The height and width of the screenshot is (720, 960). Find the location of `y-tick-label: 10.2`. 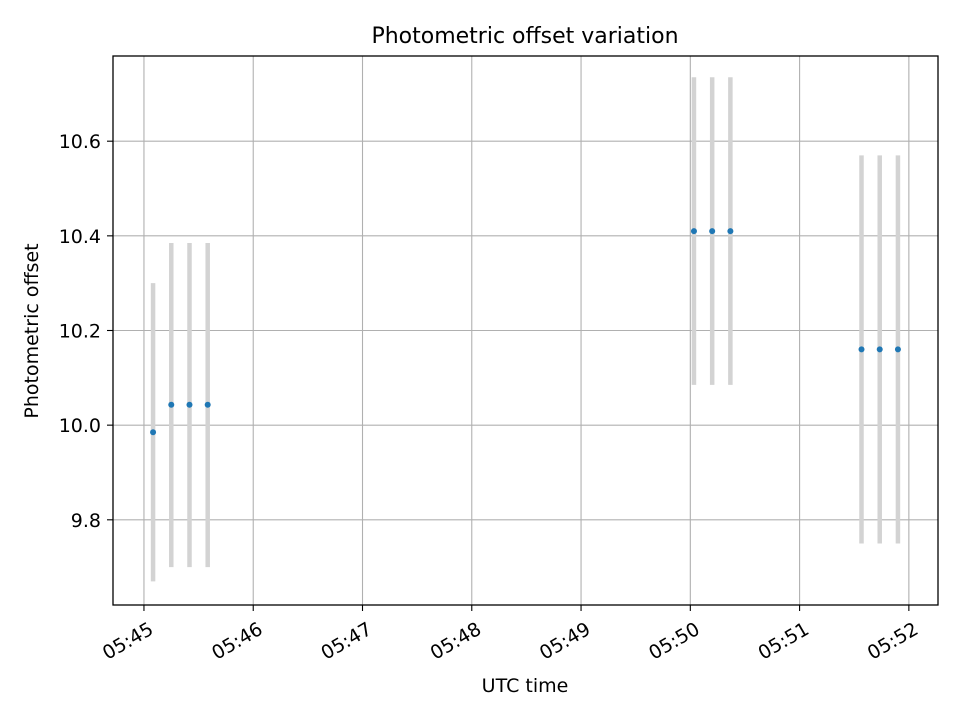

y-tick-label: 10.2 is located at coordinates (80, 332).